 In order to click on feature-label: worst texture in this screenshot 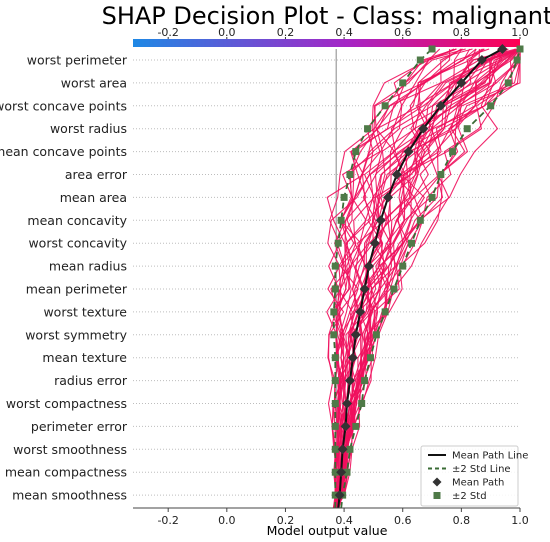, I will do `click(85, 311)`.